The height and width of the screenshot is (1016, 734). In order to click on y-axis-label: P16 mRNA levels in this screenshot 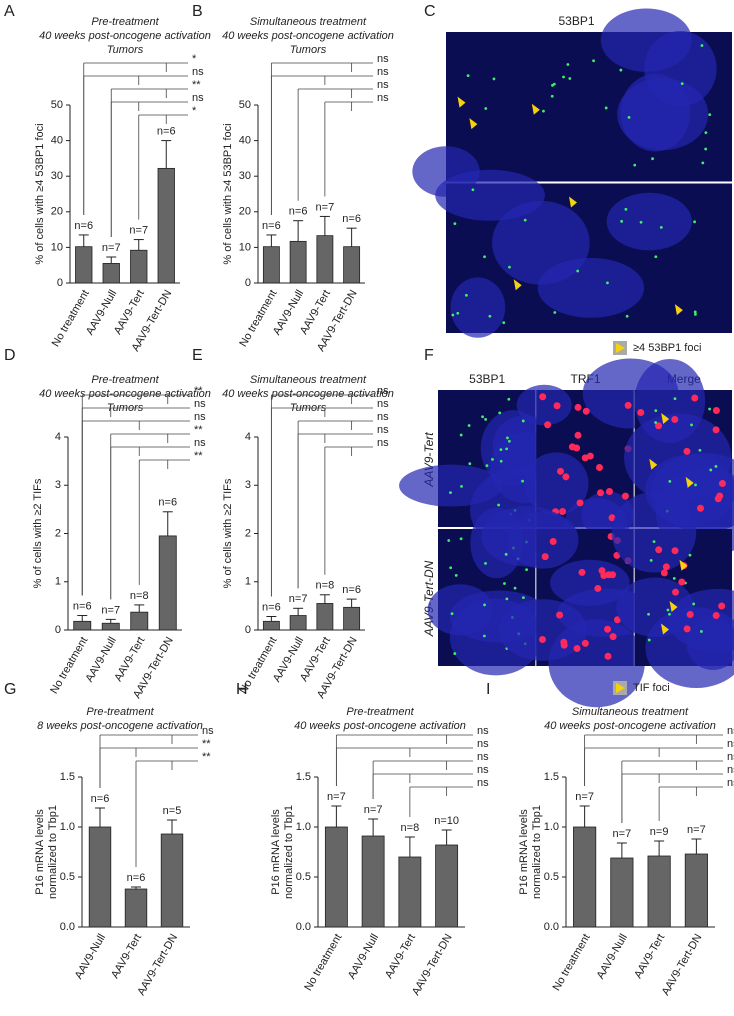, I will do `click(524, 852)`.